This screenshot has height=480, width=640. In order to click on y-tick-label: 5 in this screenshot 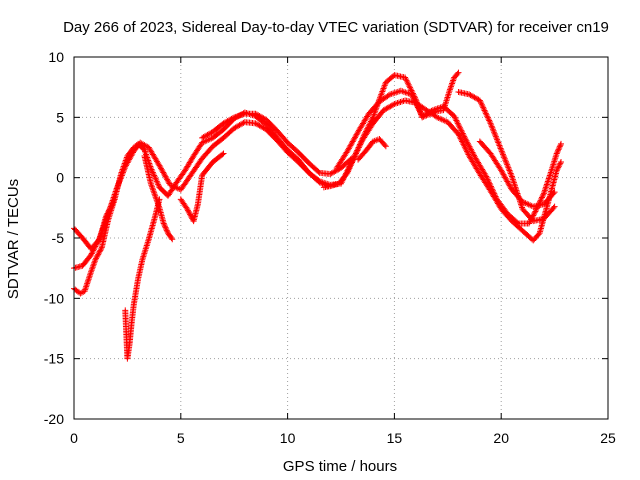, I will do `click(60, 117)`.